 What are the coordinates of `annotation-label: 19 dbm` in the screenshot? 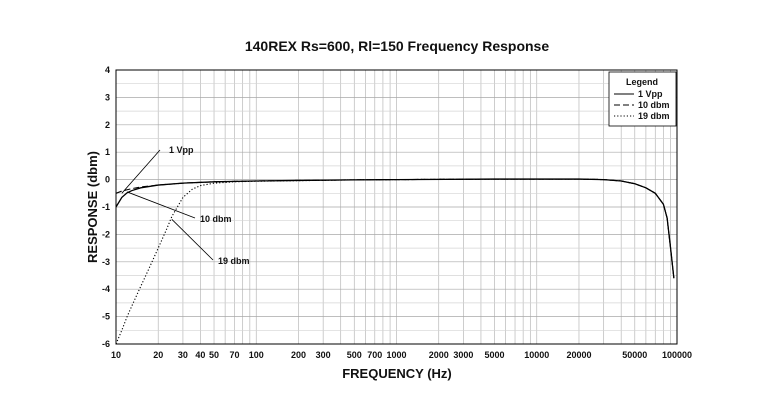 It's located at (234, 261).